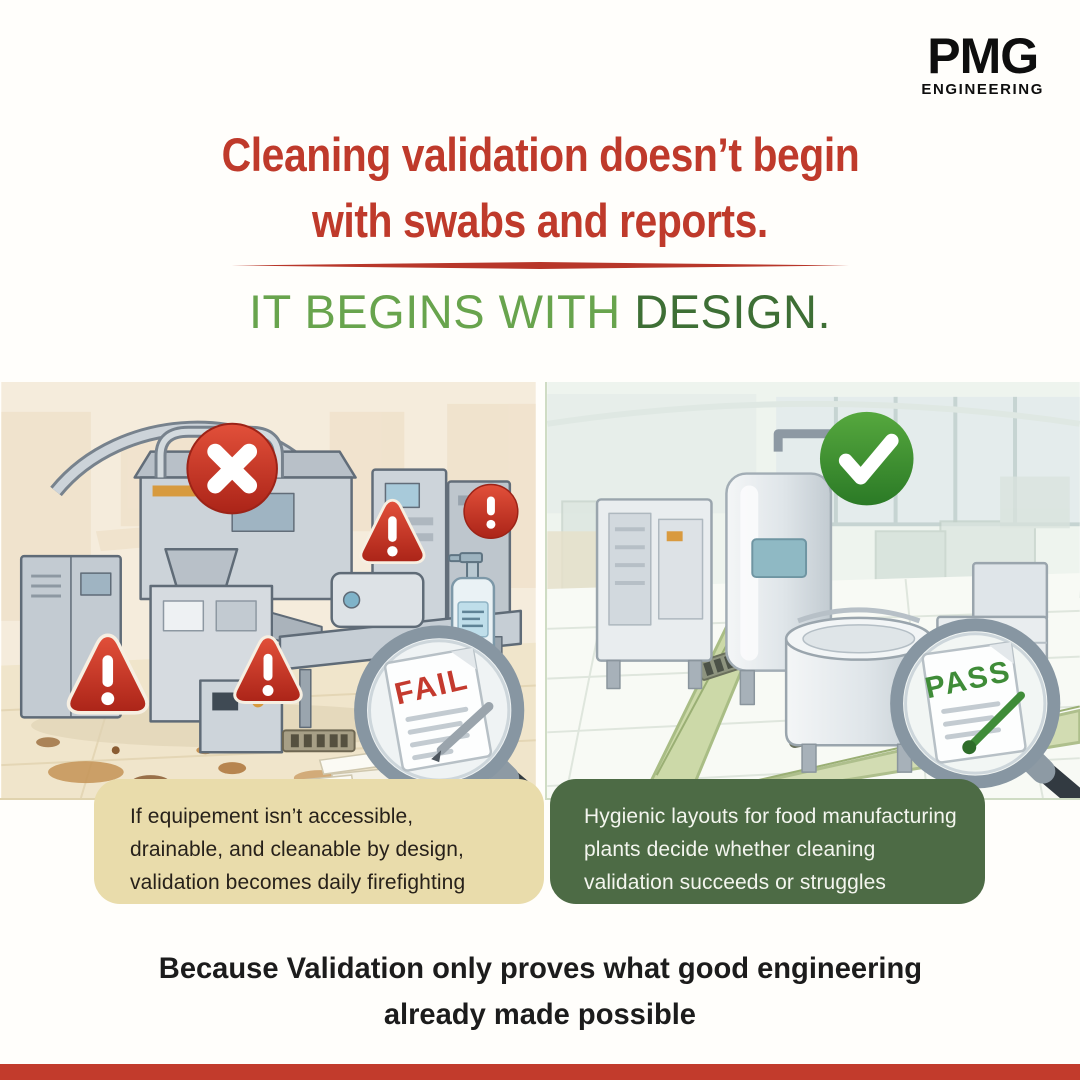  What do you see at coordinates (733, 311) in the screenshot?
I see `subheadline-emphasis: DESIGN.` at bounding box center [733, 311].